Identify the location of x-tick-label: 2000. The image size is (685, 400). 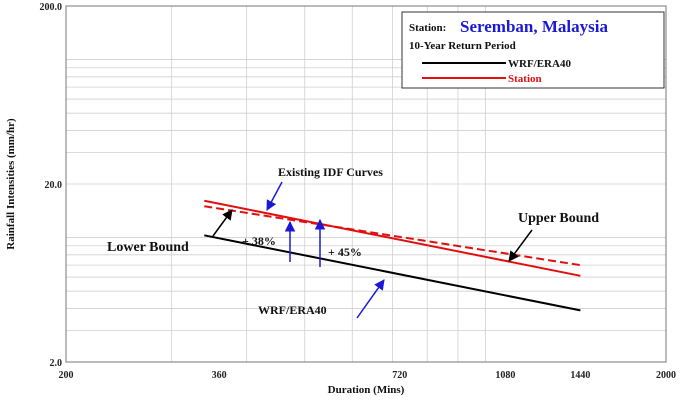
(666, 375).